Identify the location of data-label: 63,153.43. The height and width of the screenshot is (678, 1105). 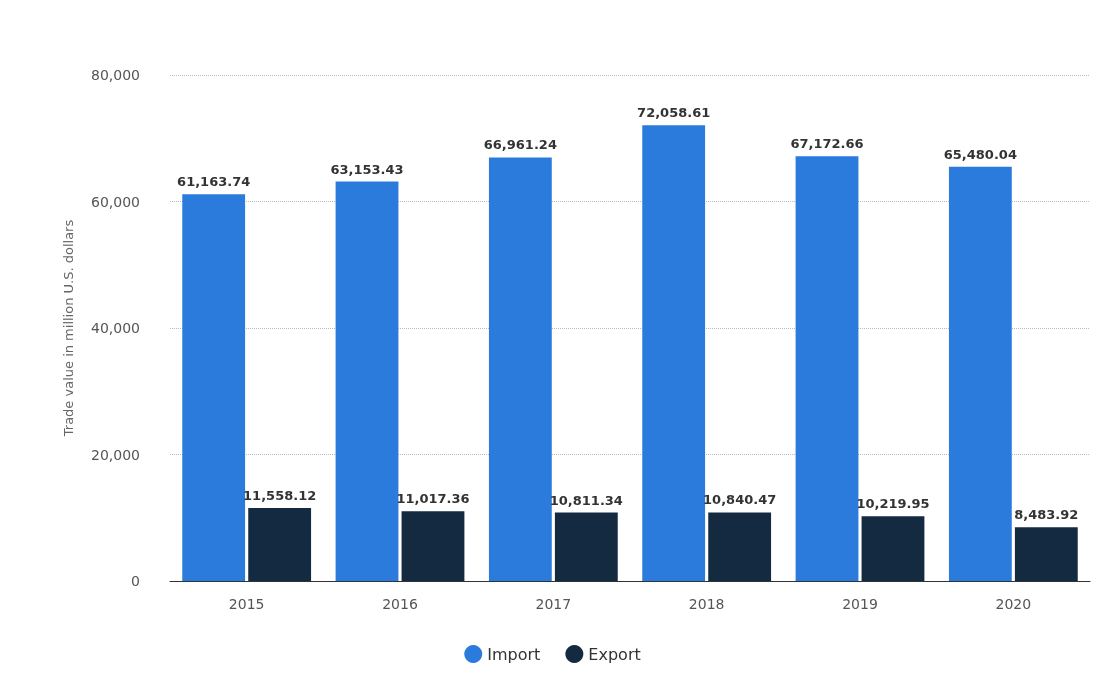
(367, 169).